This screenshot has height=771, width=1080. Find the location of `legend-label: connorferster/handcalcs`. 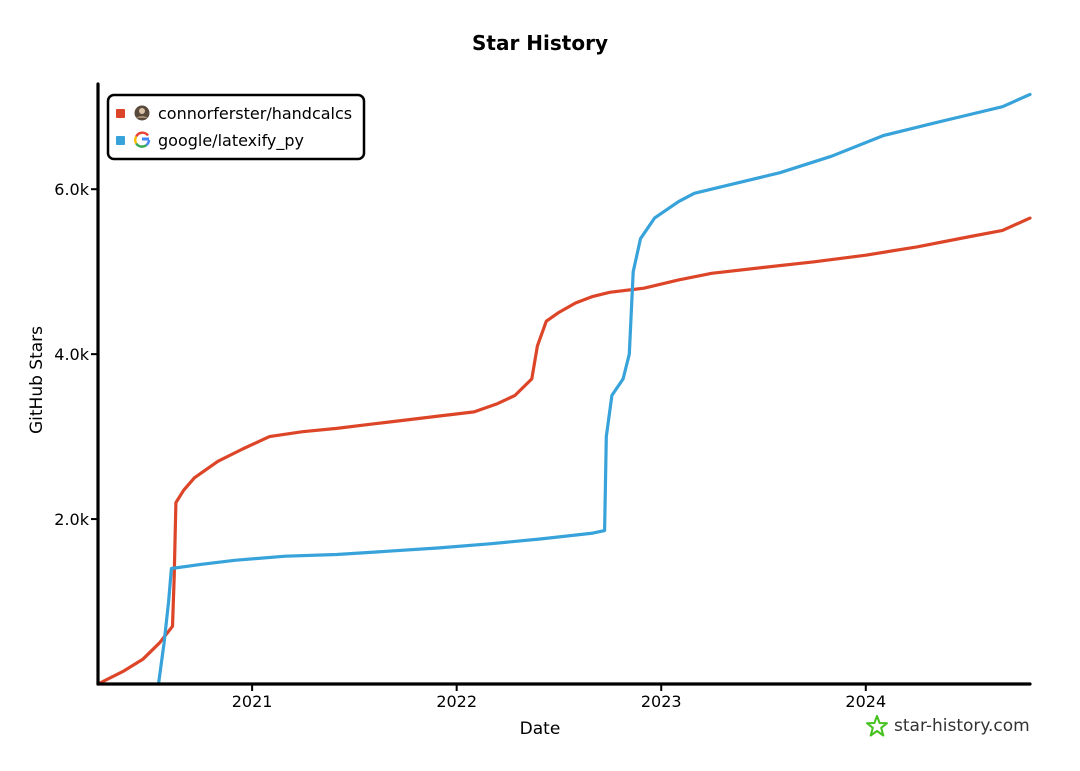

legend-label: connorferster/handcalcs is located at coordinates (255, 113).